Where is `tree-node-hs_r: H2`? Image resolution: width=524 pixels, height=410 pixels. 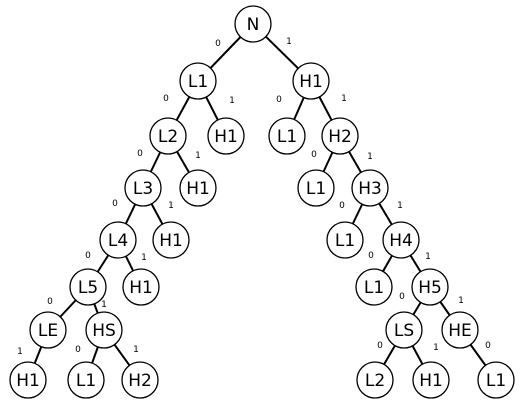
tree-node-hs_r: H2 is located at coordinates (140, 380).